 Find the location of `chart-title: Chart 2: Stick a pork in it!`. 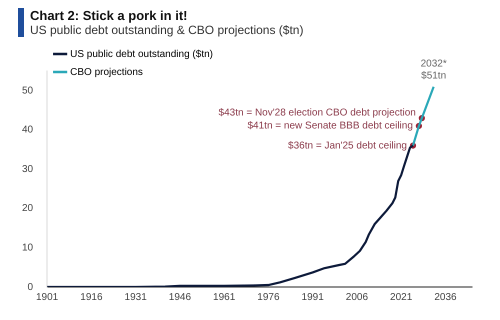

chart-title: Chart 2: Stick a pork in it! is located at coordinates (109, 15).